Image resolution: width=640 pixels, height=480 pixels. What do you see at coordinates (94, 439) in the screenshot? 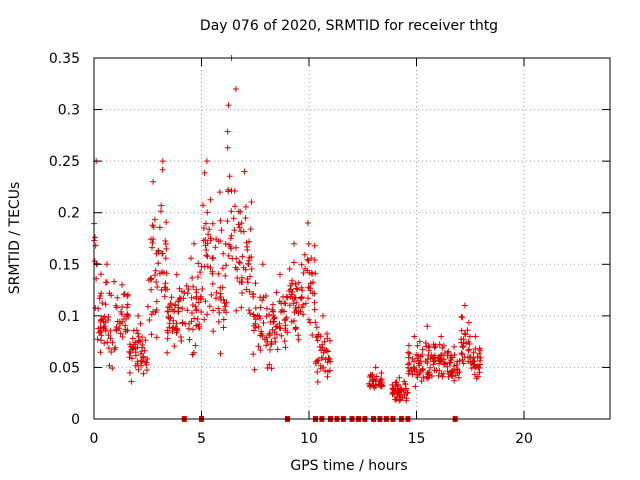
I see `x-tick-label: 0` at bounding box center [94, 439].